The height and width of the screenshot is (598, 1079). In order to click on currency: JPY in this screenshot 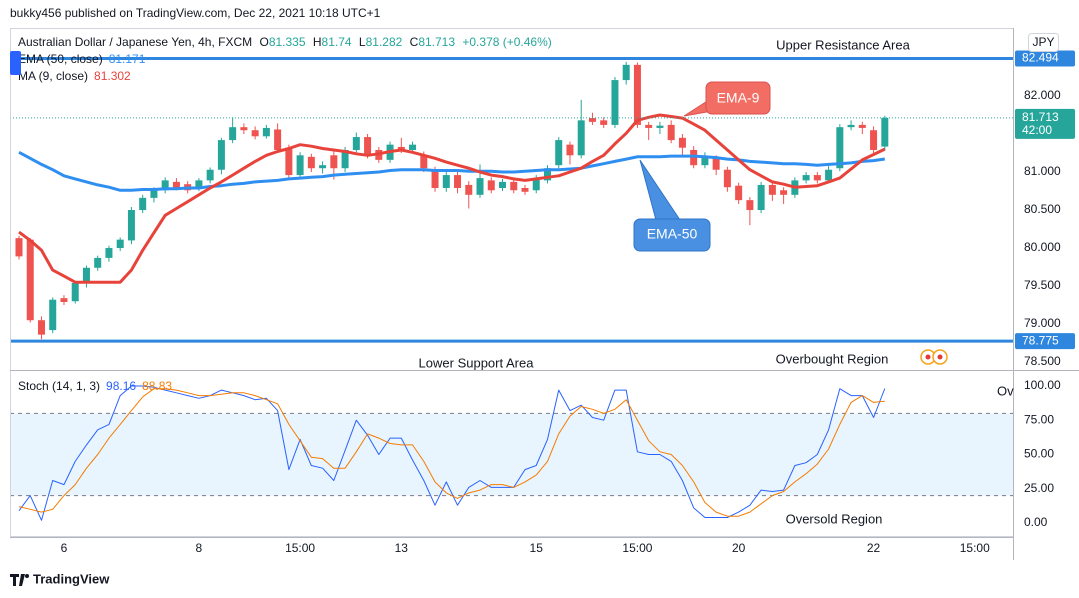, I will do `click(1043, 42)`.